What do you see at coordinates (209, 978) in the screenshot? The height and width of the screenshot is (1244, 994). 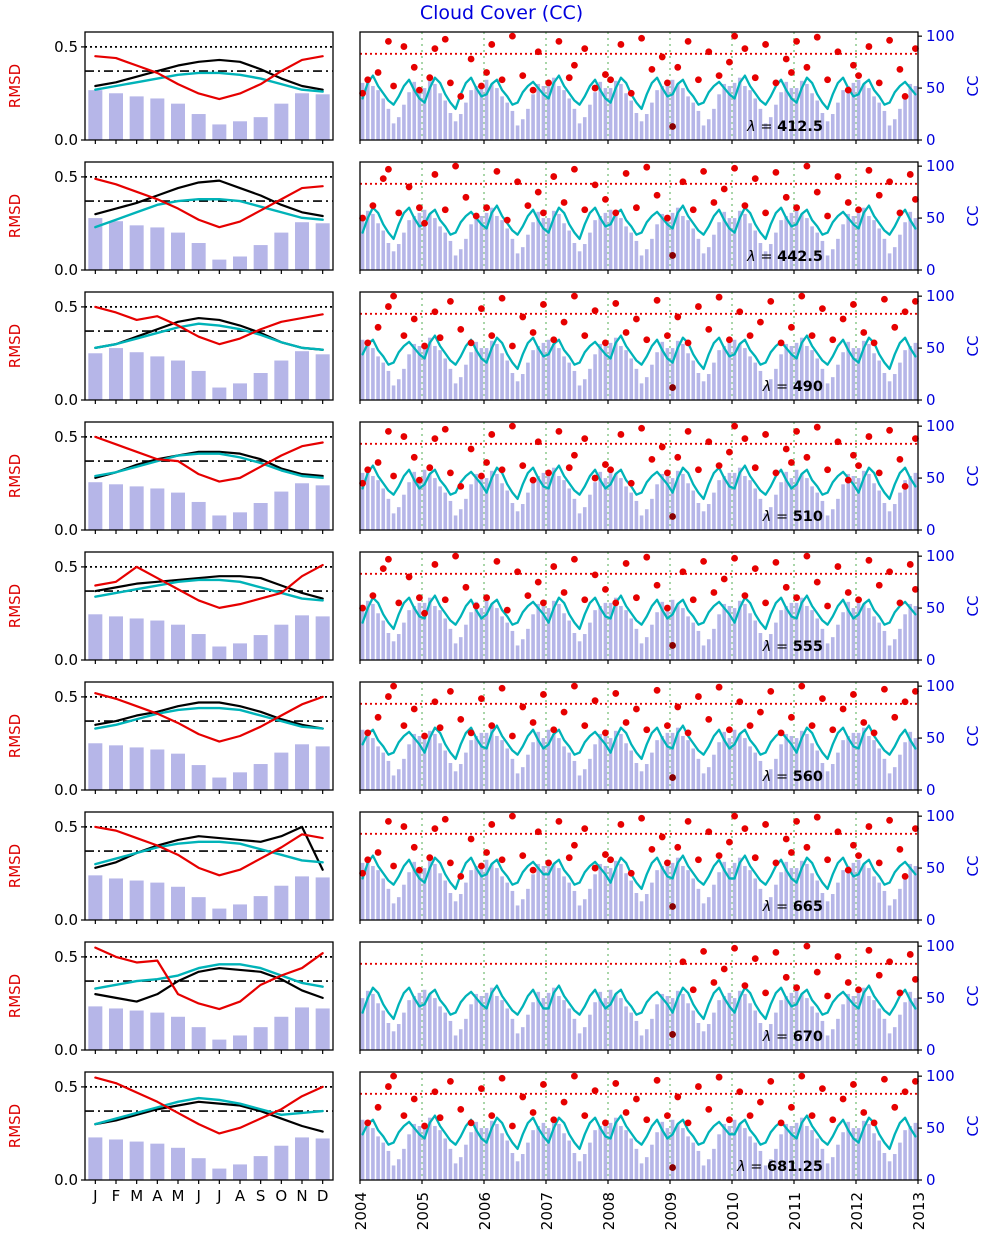 I see `rmsd-red-line` at bounding box center [209, 978].